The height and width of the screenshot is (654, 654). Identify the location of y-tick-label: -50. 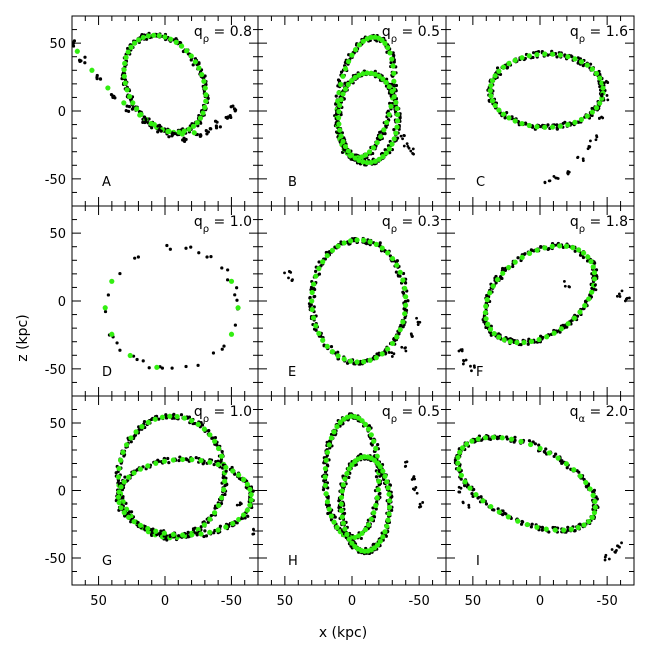
(55, 180).